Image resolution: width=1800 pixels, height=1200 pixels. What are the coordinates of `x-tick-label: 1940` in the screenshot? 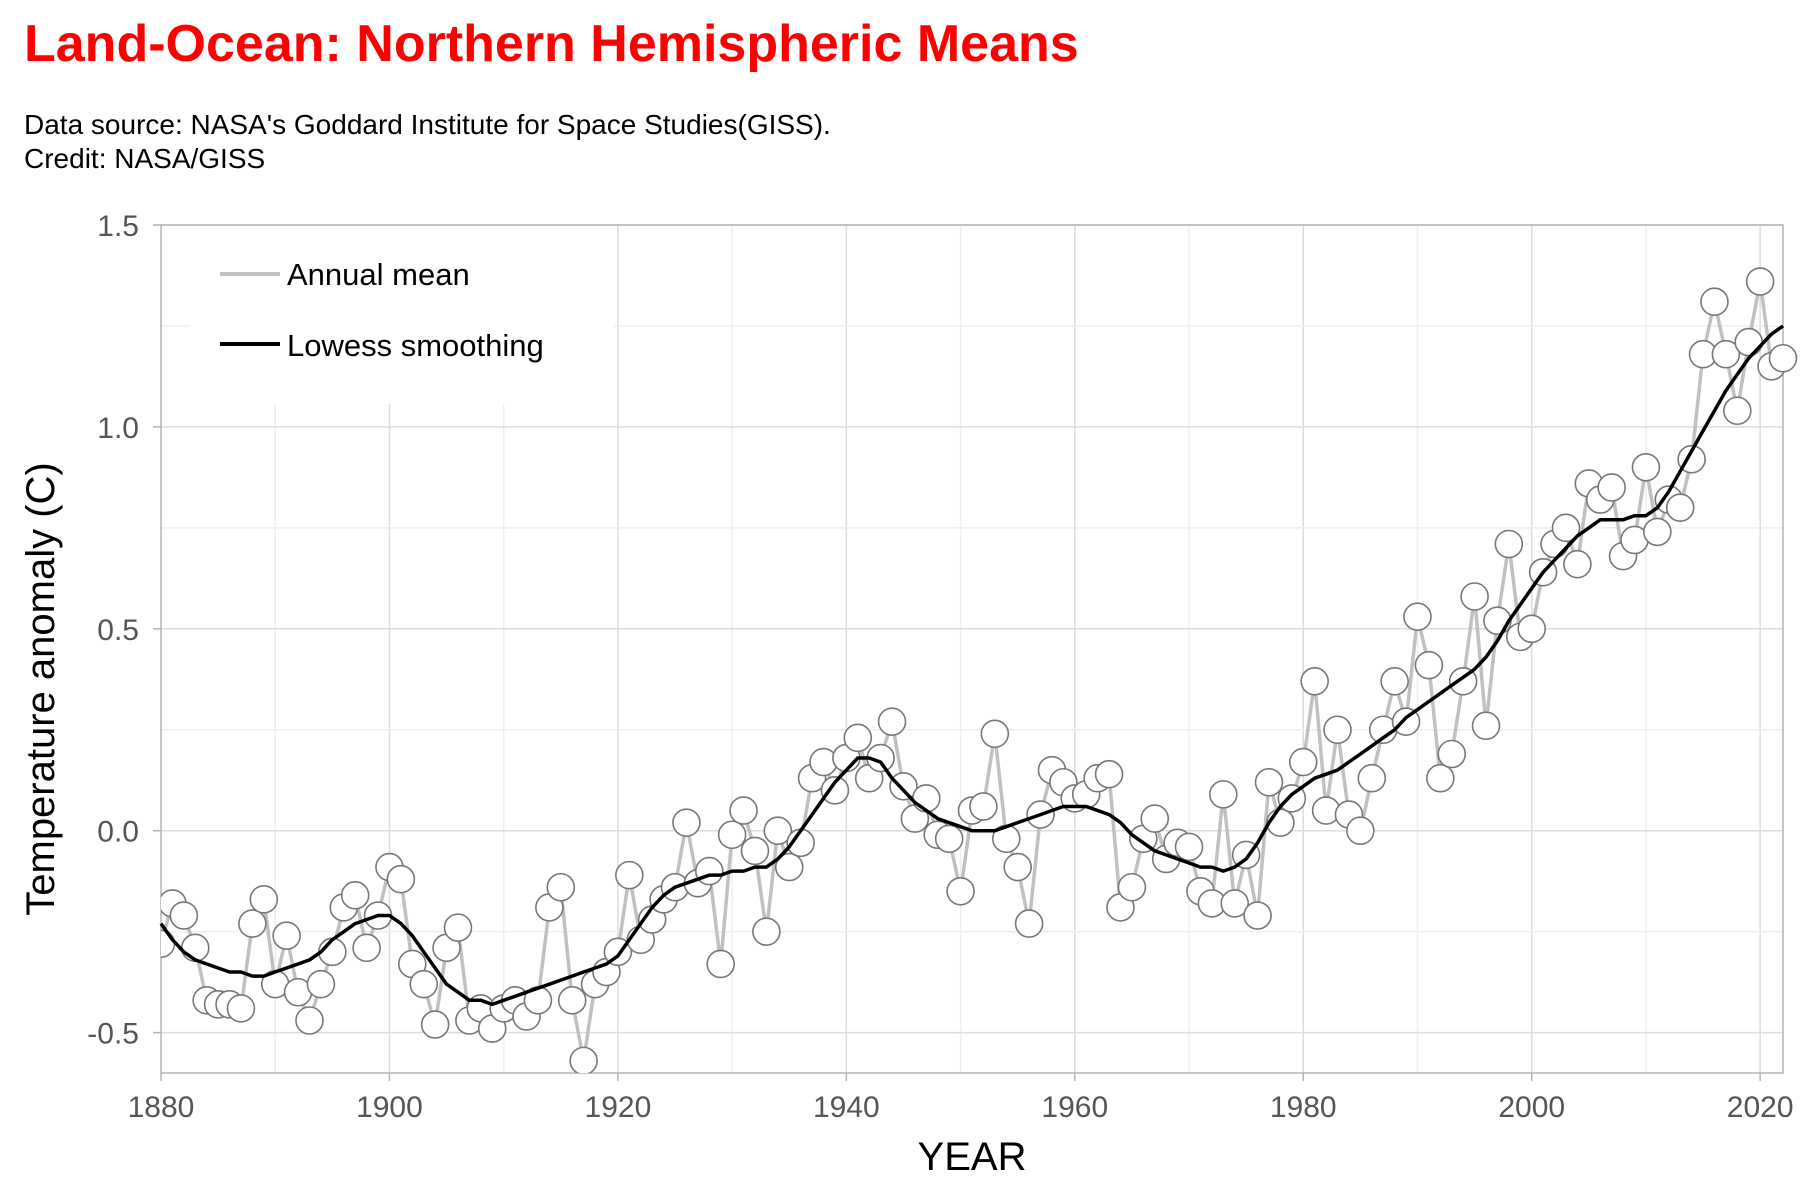 It's located at (846, 1107).